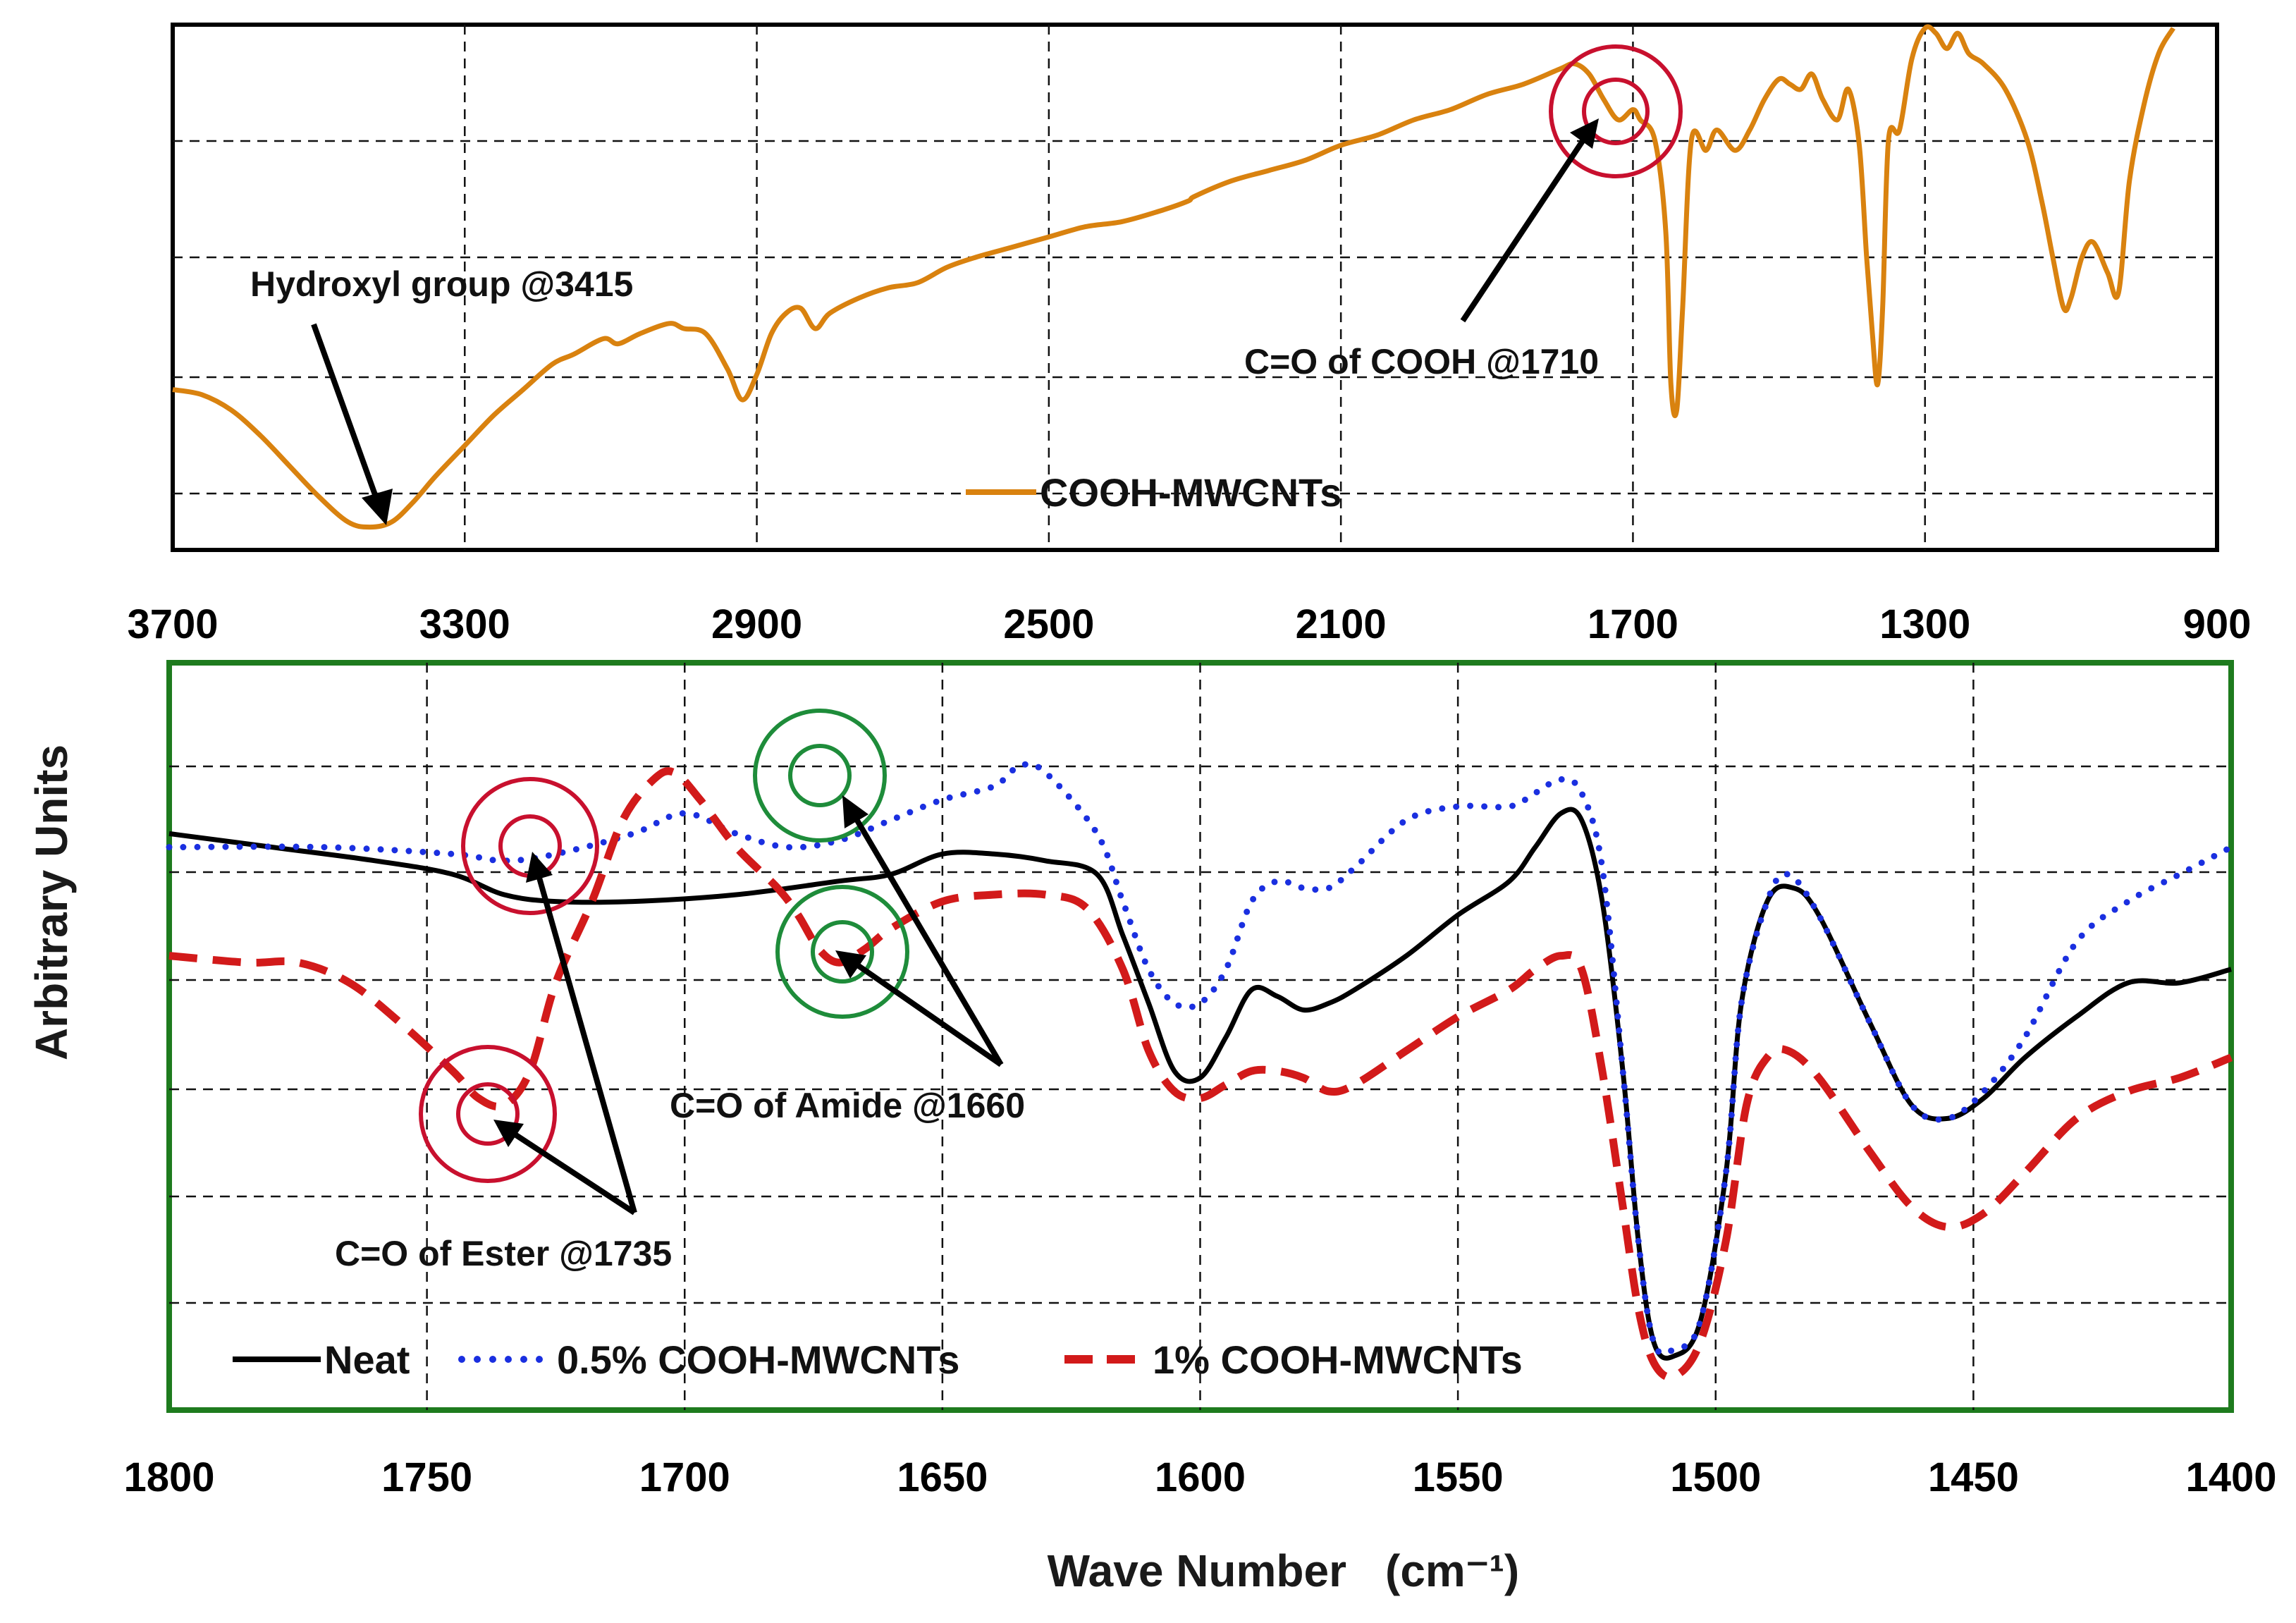 This screenshot has height=1623, width=2296. I want to click on x-axis-title: Wave Number, so click(1197, 1570).